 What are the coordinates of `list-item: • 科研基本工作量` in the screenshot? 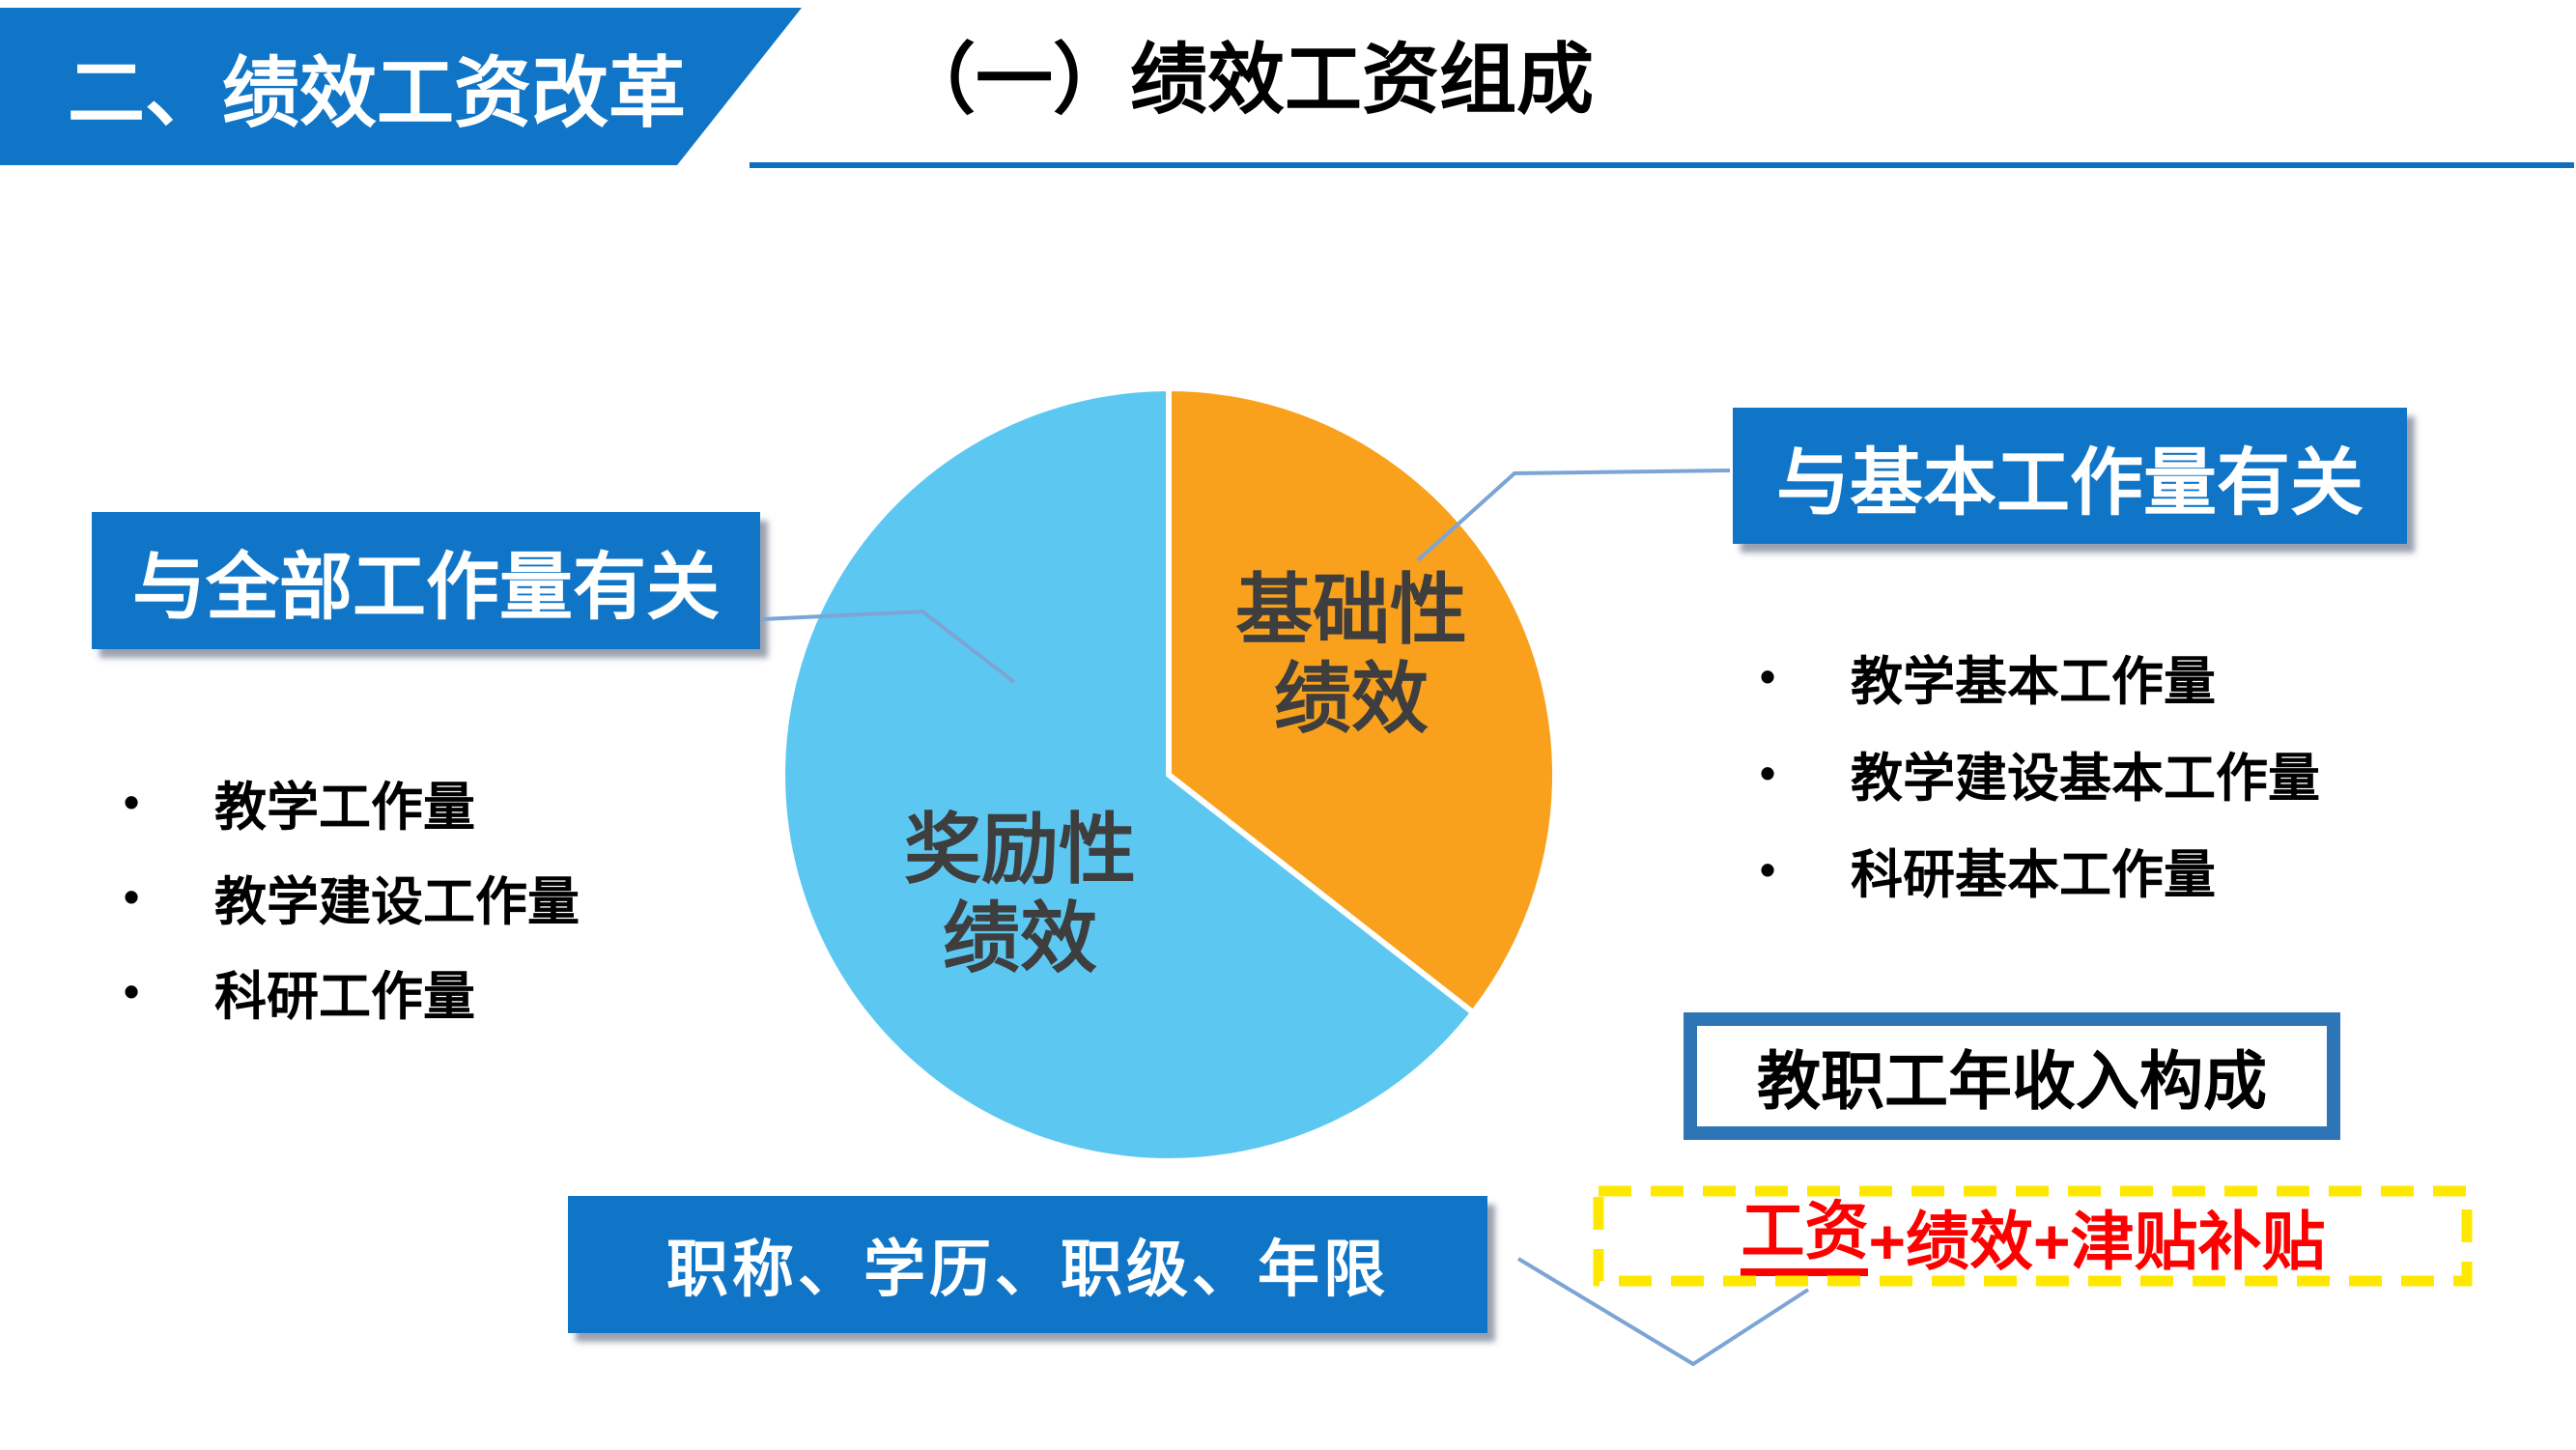 It's located at (1988, 871).